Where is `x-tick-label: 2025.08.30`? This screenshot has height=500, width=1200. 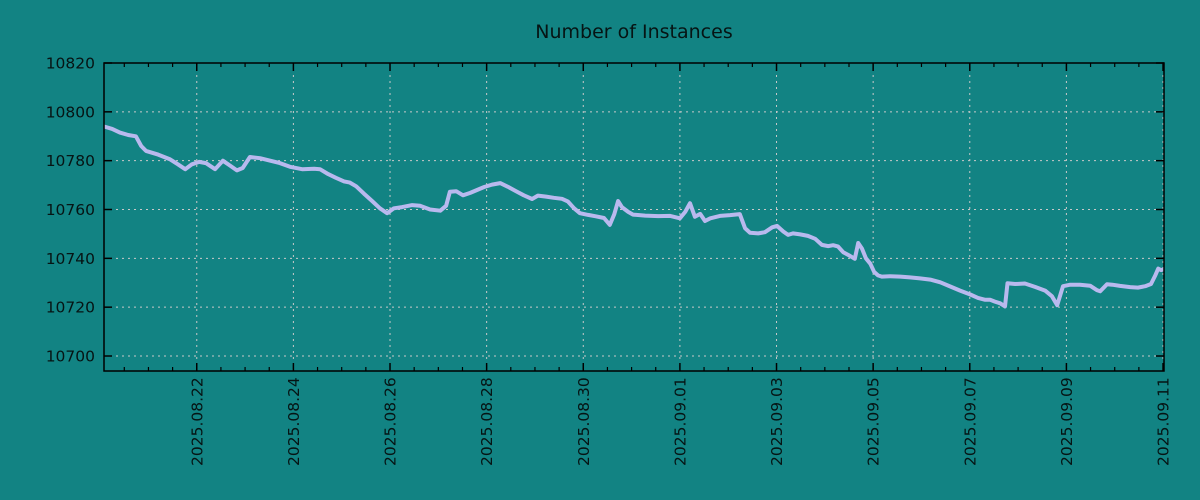
x-tick-label: 2025.08.30 is located at coordinates (584, 421).